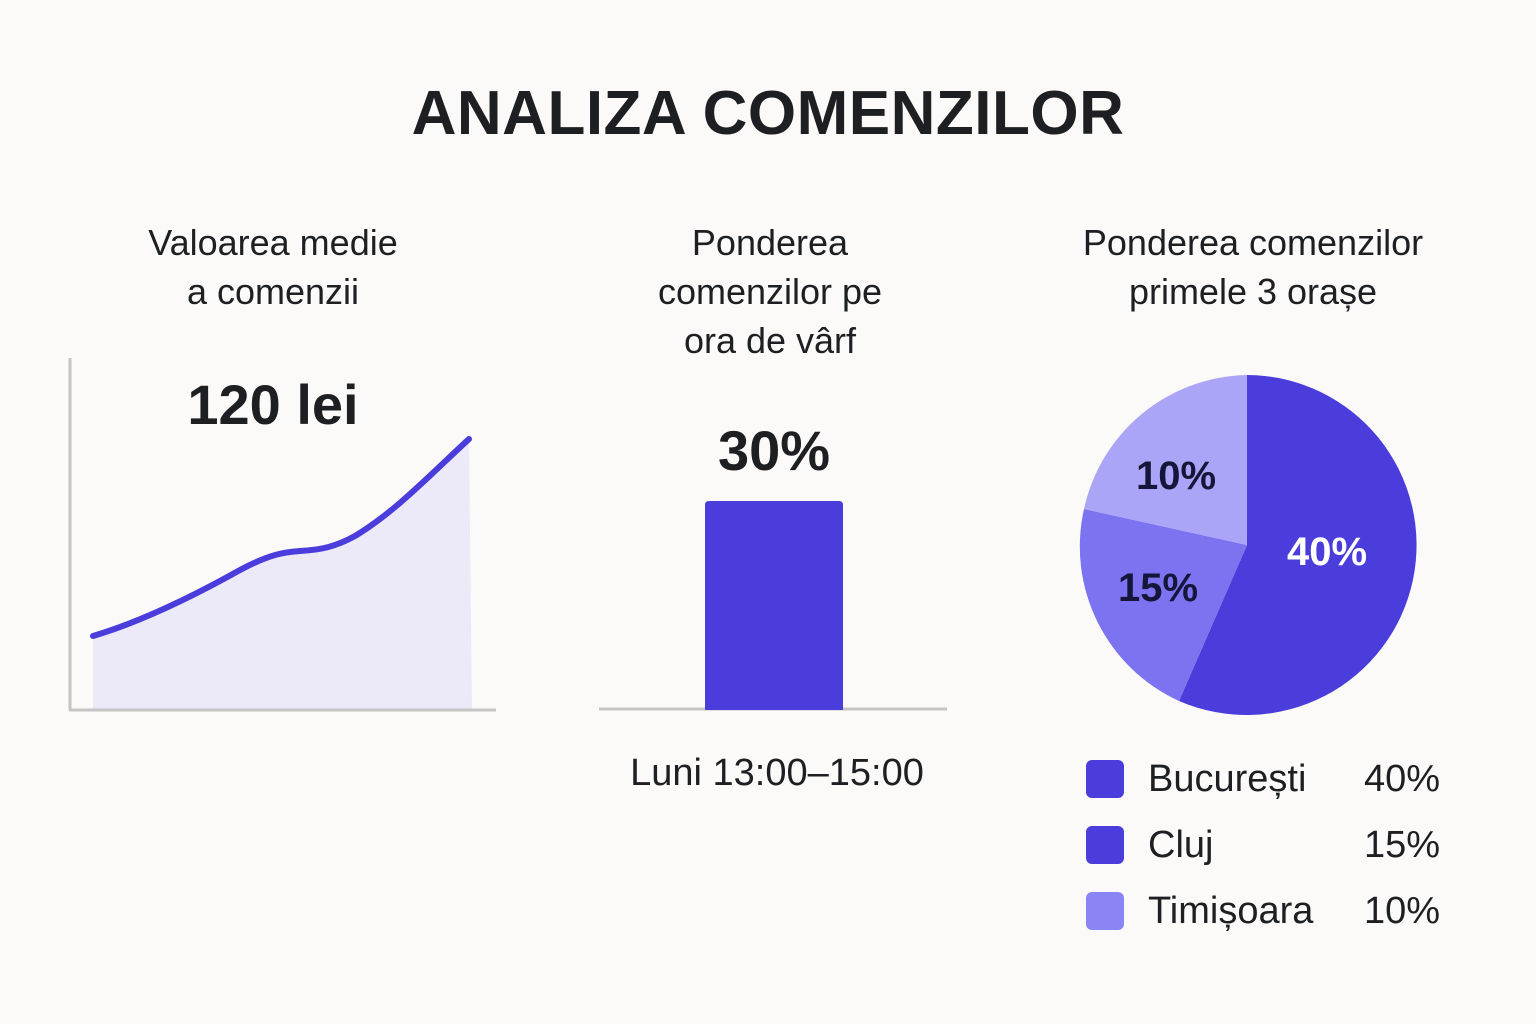 The height and width of the screenshot is (1024, 1536). Describe the element at coordinates (1263, 845) in the screenshot. I see `legend-item-cluj: Cluj 15%` at that location.